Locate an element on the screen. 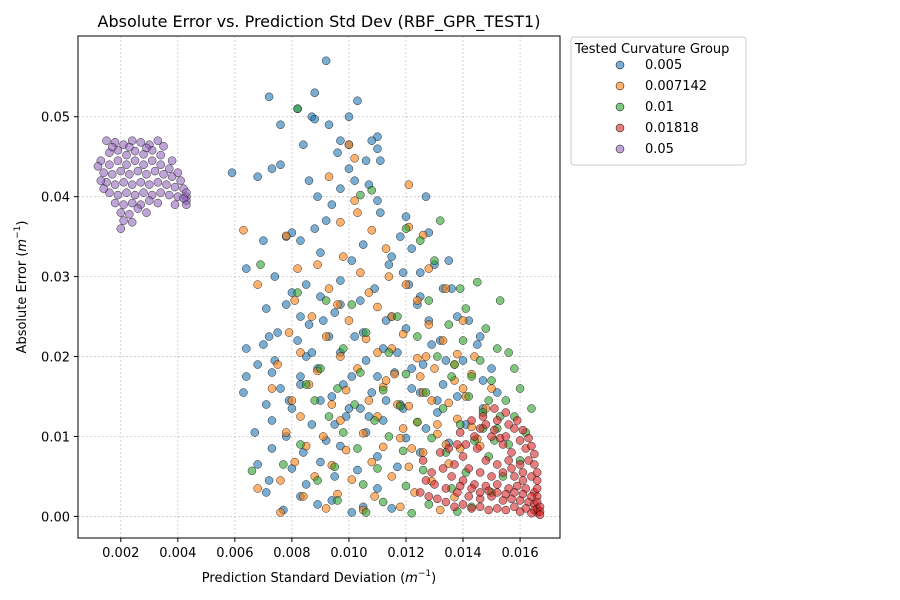 The width and height of the screenshot is (900, 600). legend-label: 0.01818 is located at coordinates (672, 128).